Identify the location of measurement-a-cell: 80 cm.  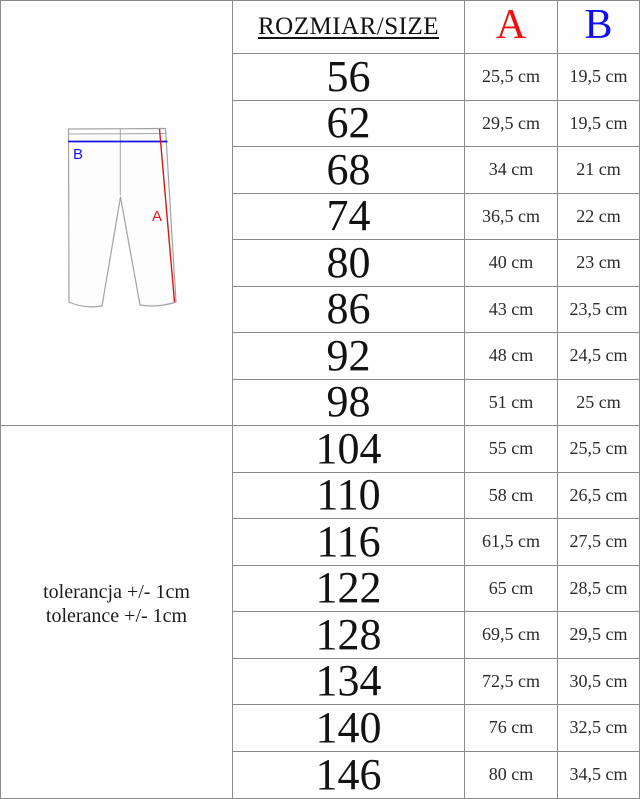
(510, 774).